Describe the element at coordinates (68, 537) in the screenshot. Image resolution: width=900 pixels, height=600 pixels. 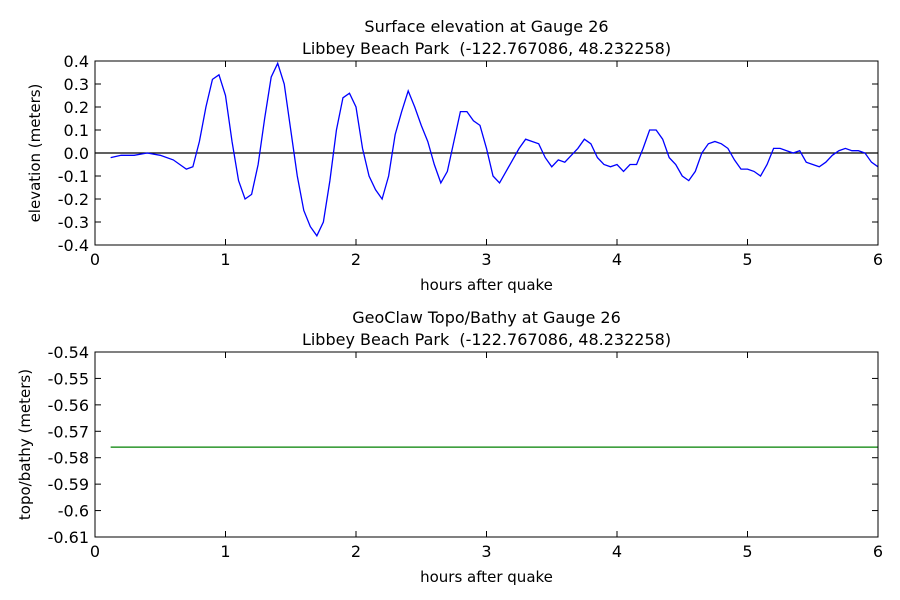
I see `y-tick-label: -0.61` at that location.